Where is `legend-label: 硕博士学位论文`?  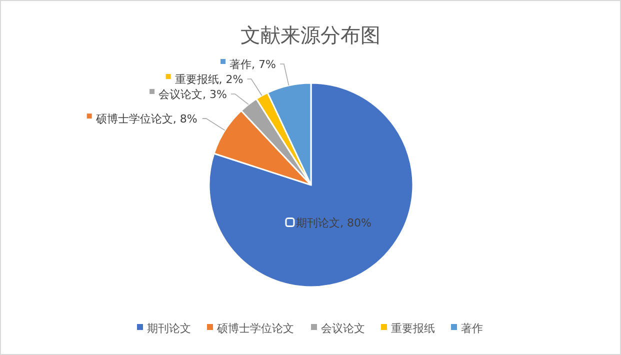 legend-label: 硕博士学位论文 is located at coordinates (255, 328).